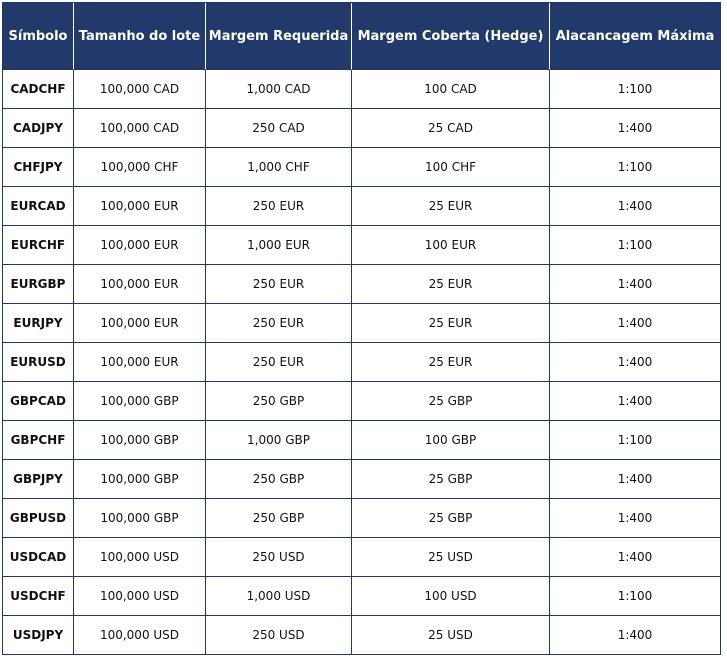 The width and height of the screenshot is (727, 661). Describe the element at coordinates (38, 400) in the screenshot. I see `cell-symbol: GBPCAD` at that location.